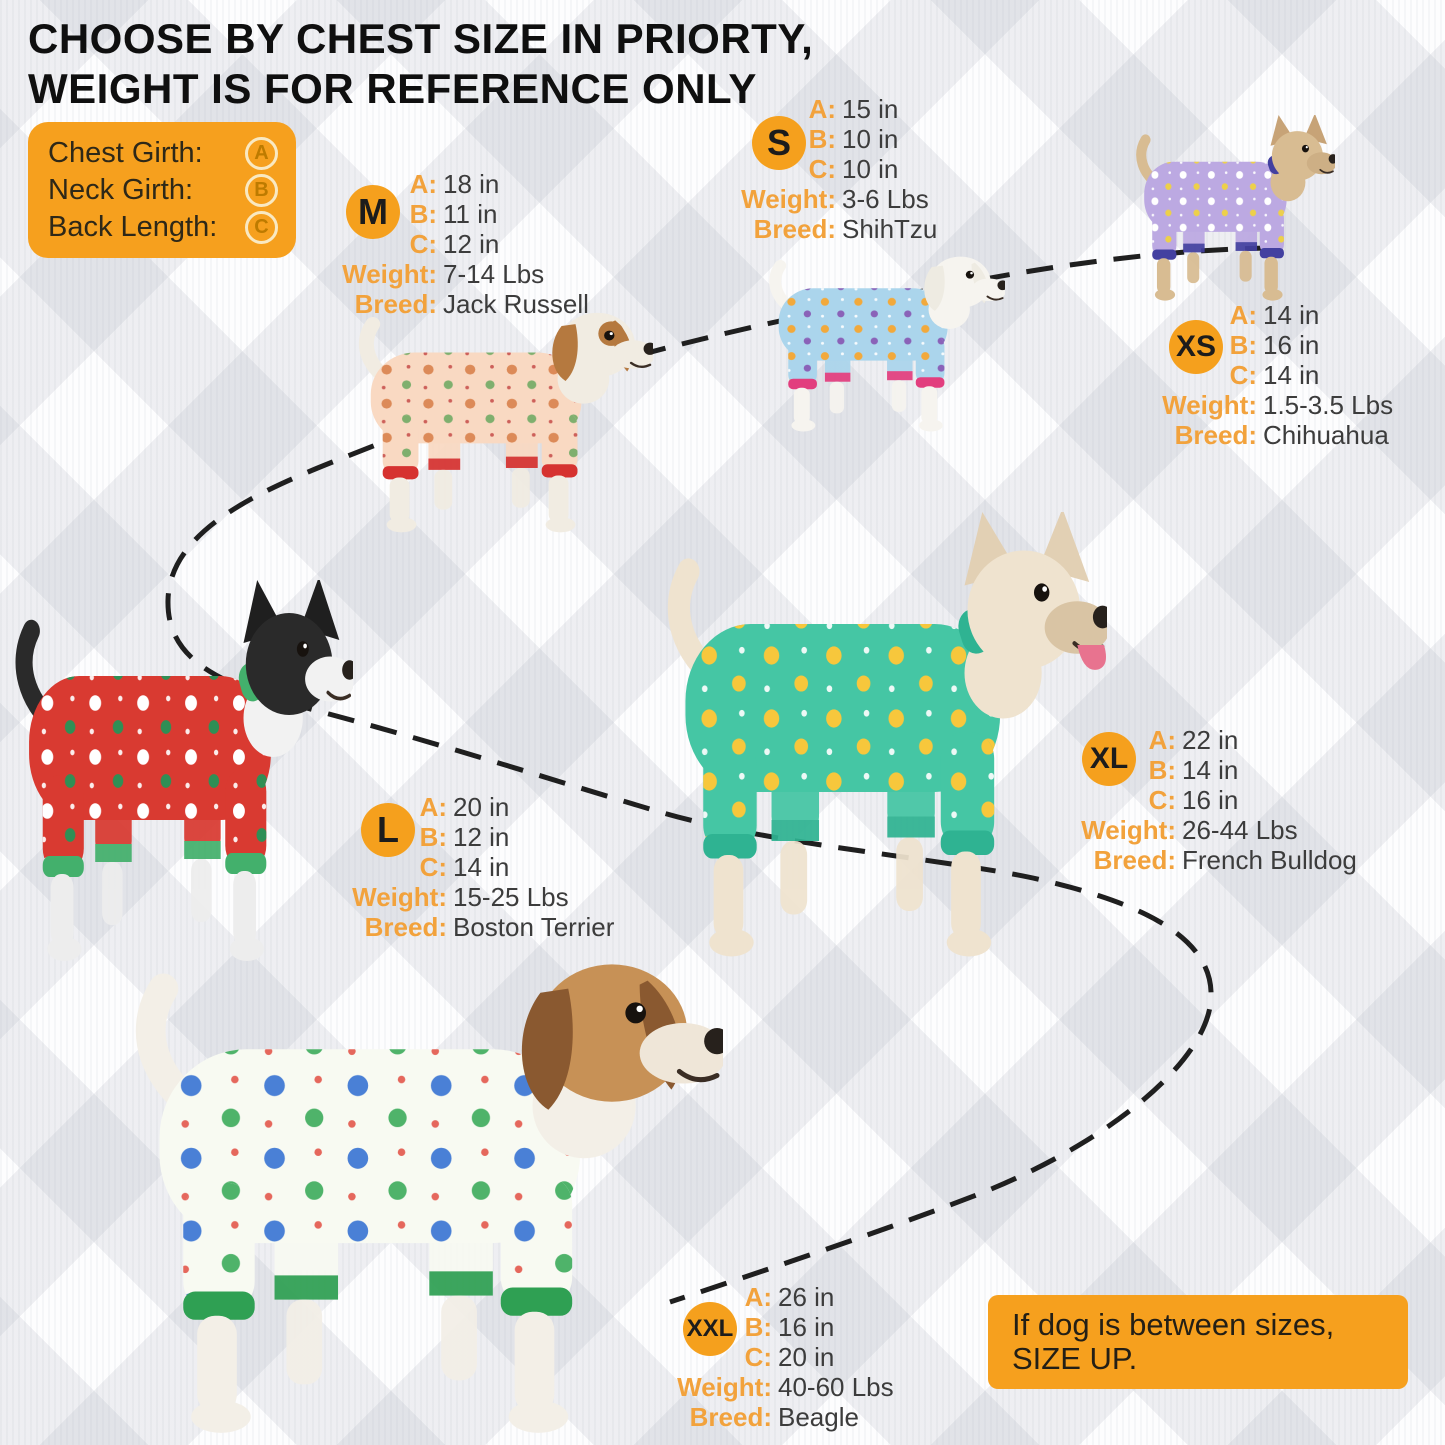 The height and width of the screenshot is (1445, 1445). I want to click on value-a: 15 in, so click(870, 109).